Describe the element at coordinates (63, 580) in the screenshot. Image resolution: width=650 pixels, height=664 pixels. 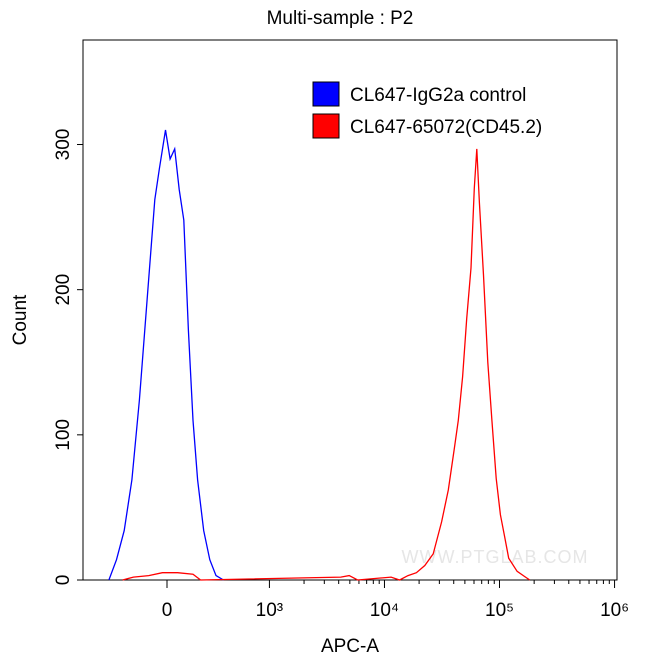
I see `y-tick-label: 0` at that location.